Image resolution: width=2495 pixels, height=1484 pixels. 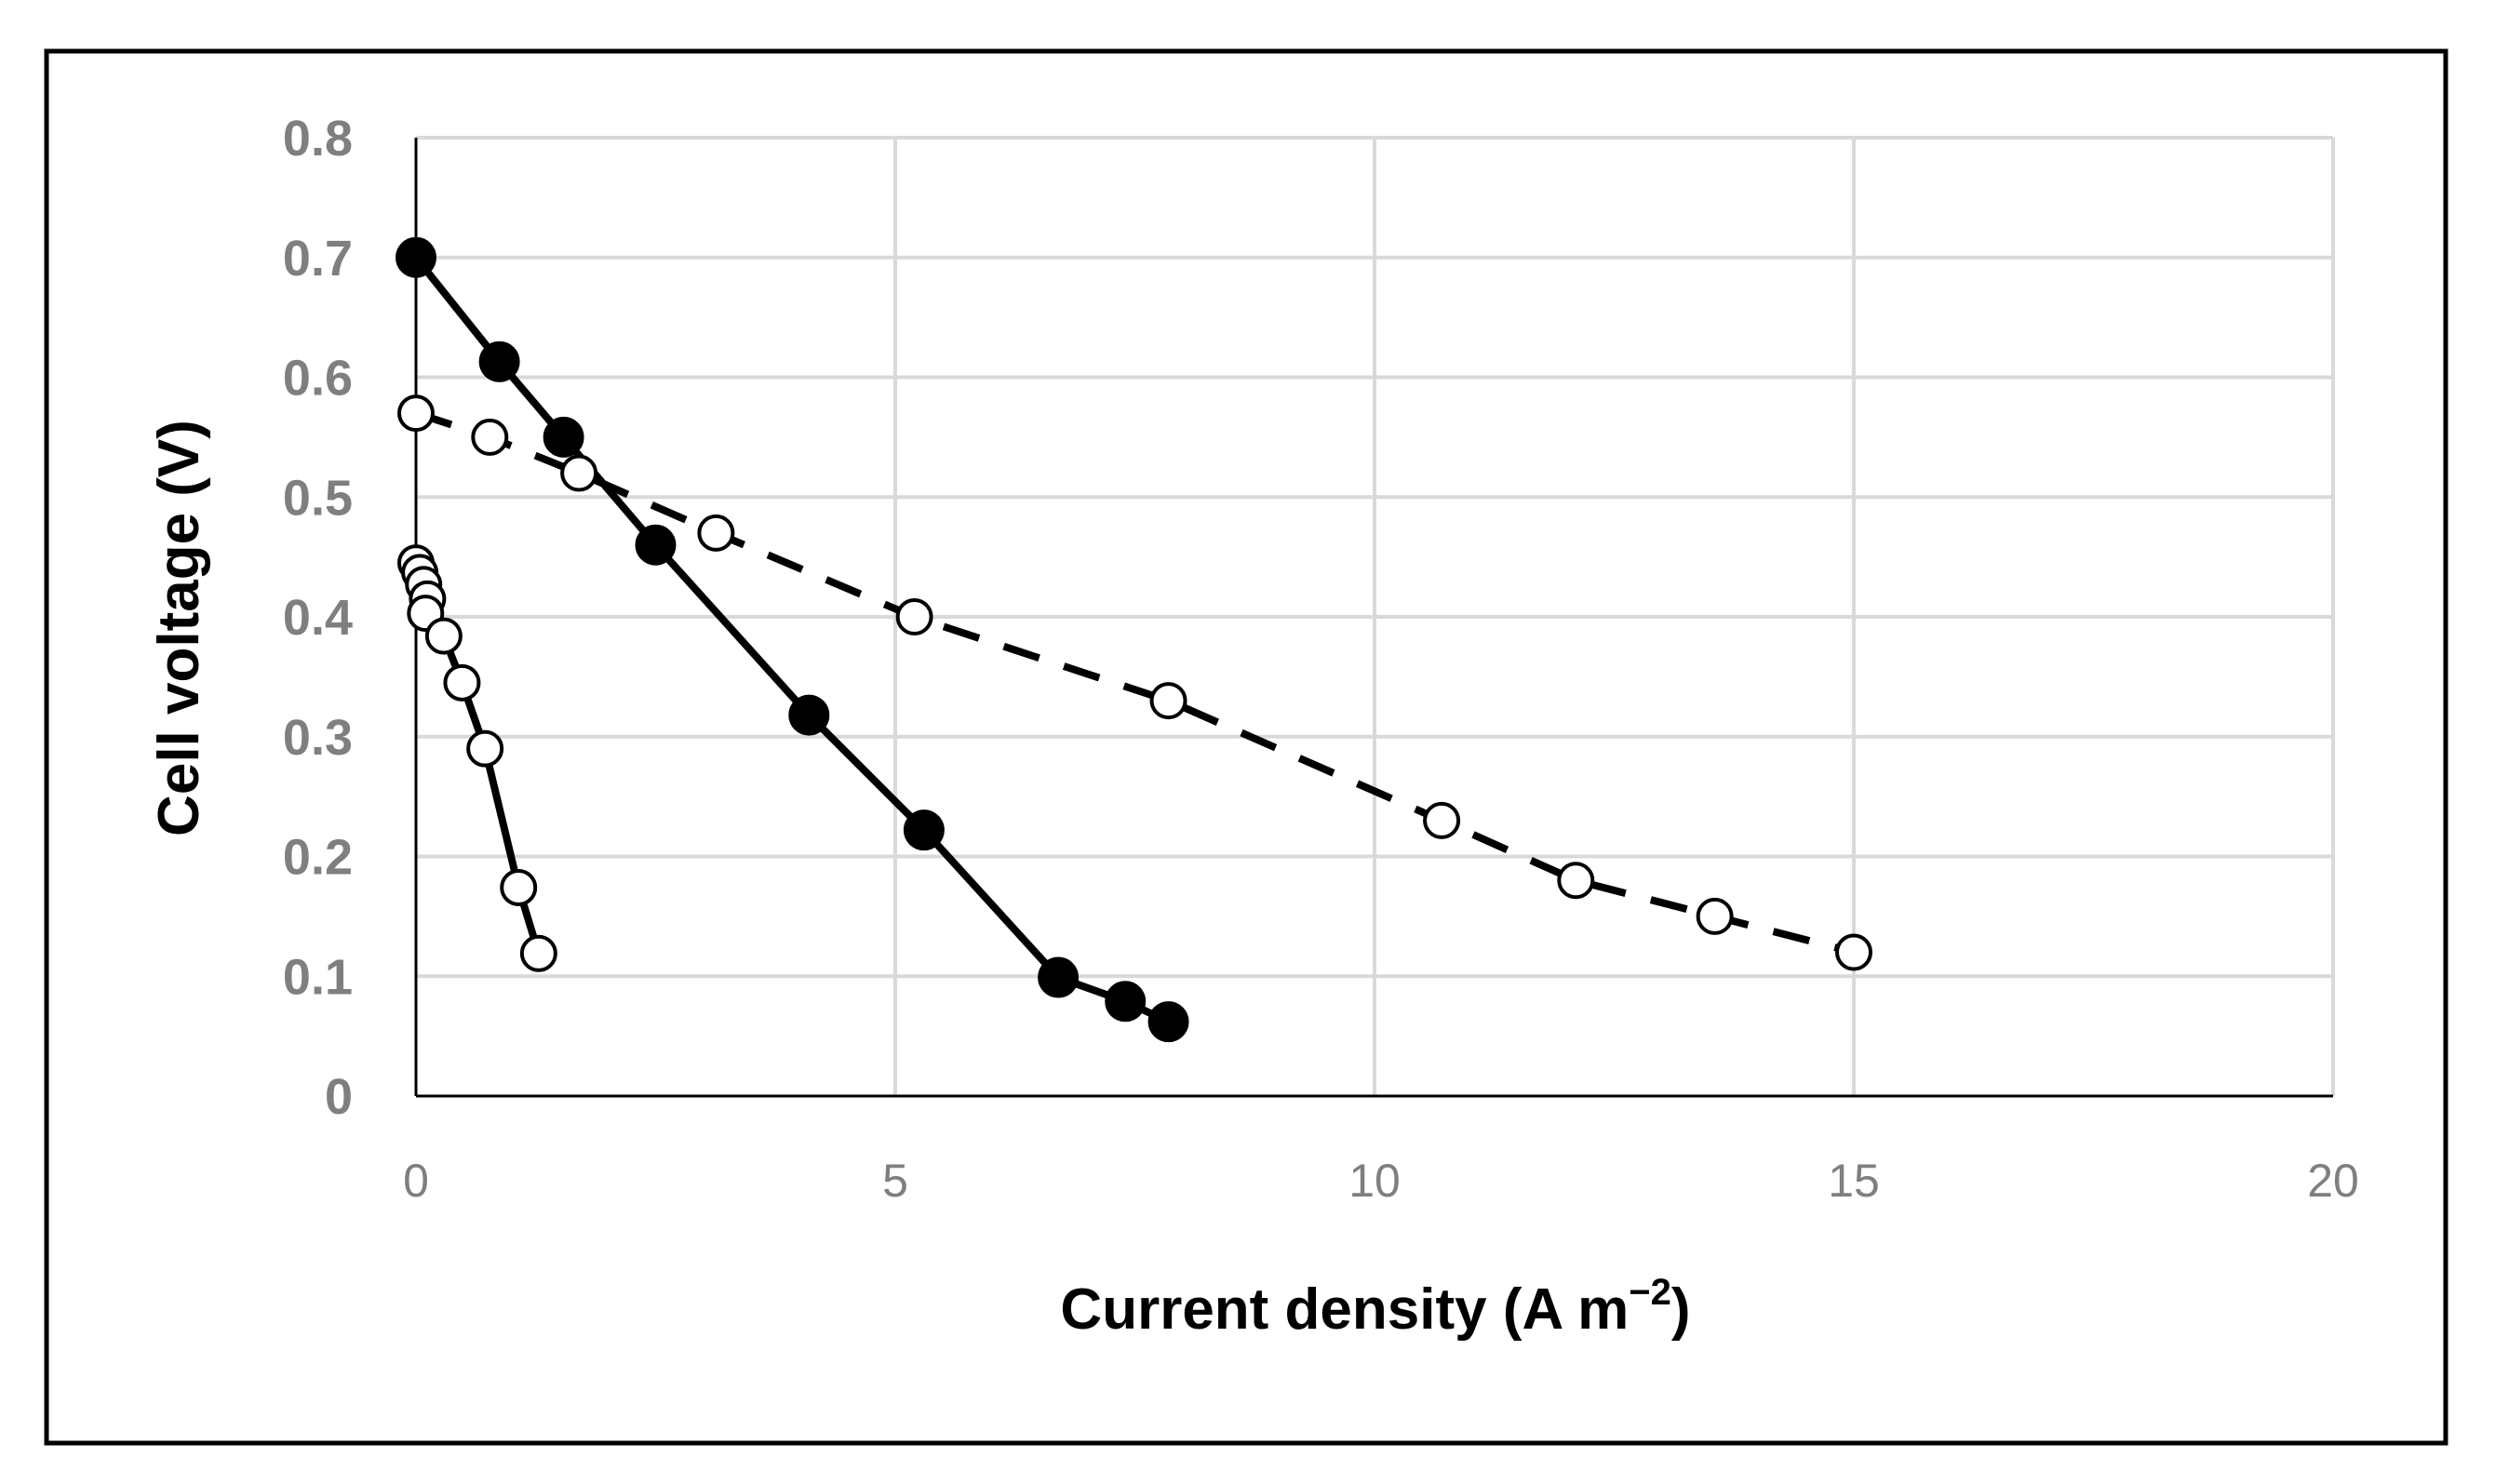 I want to click on x-axis-title-superscript: −2, so click(x=1650, y=1292).